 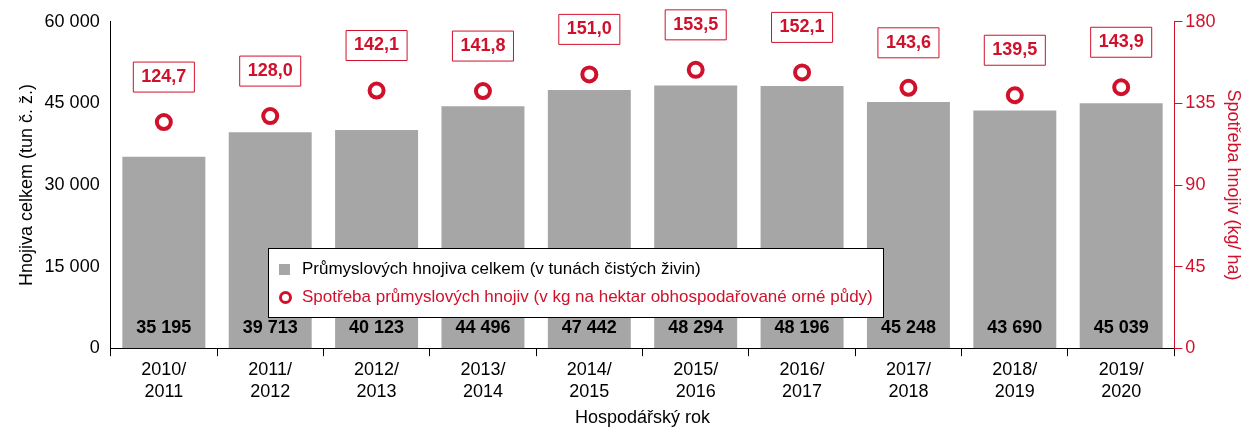 I want to click on data-label: 44 496, so click(x=483, y=327).